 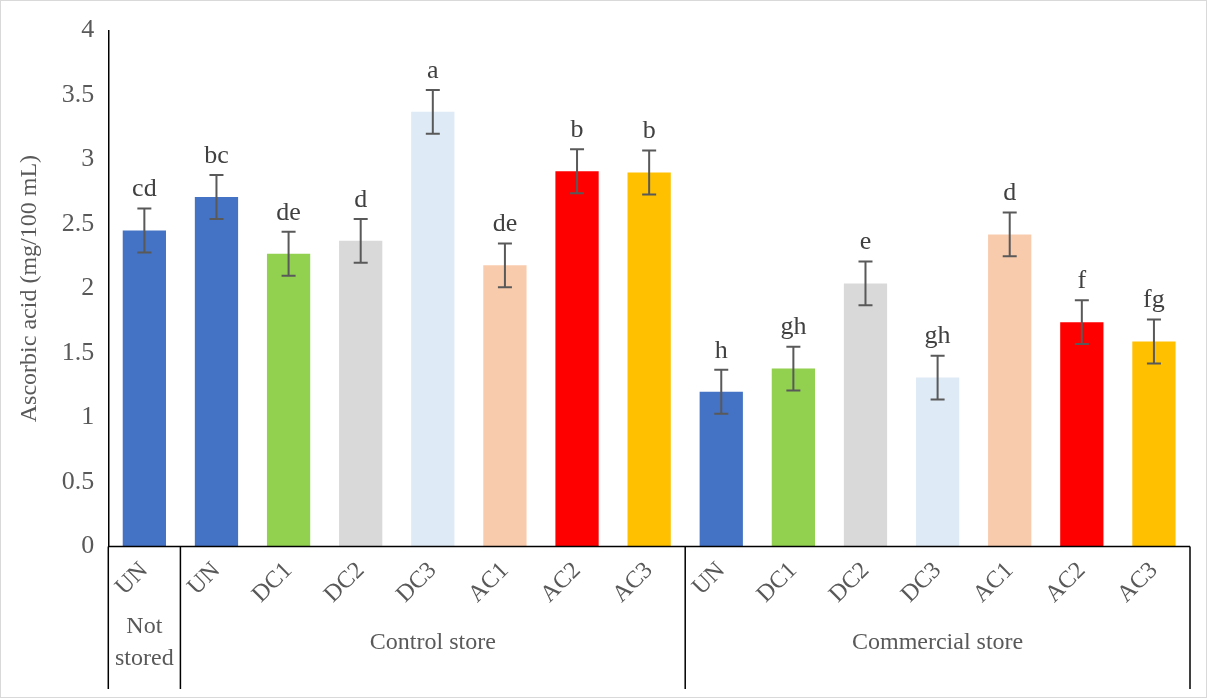 What do you see at coordinates (78, 222) in the screenshot?
I see `y-tick-label: 2.5` at bounding box center [78, 222].